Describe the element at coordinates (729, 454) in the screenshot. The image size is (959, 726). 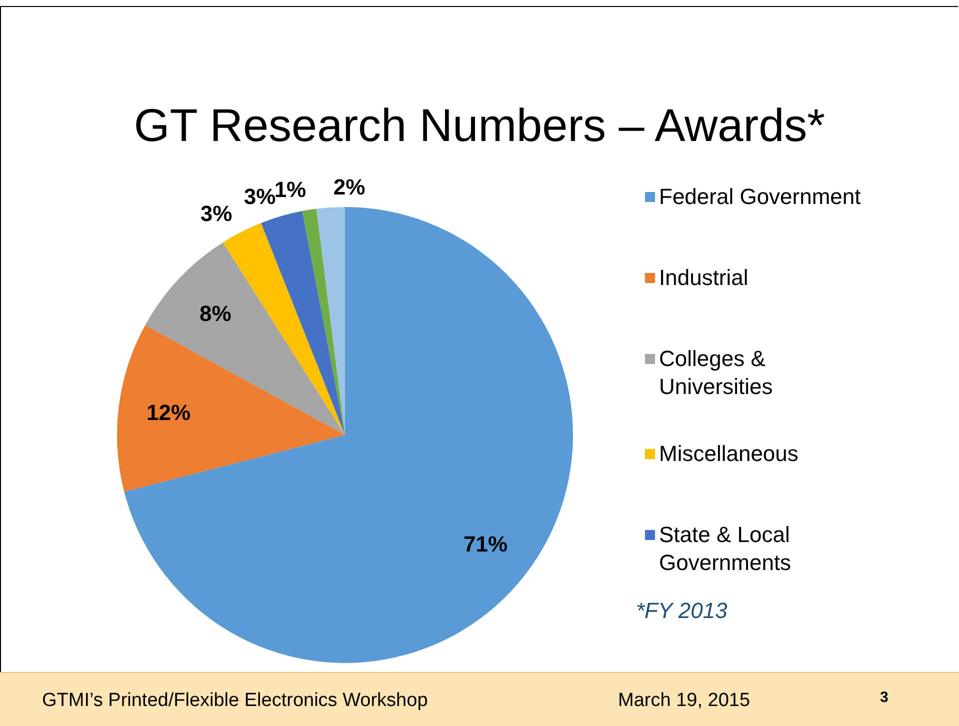
I see `legend-label: Miscellaneous` at that location.